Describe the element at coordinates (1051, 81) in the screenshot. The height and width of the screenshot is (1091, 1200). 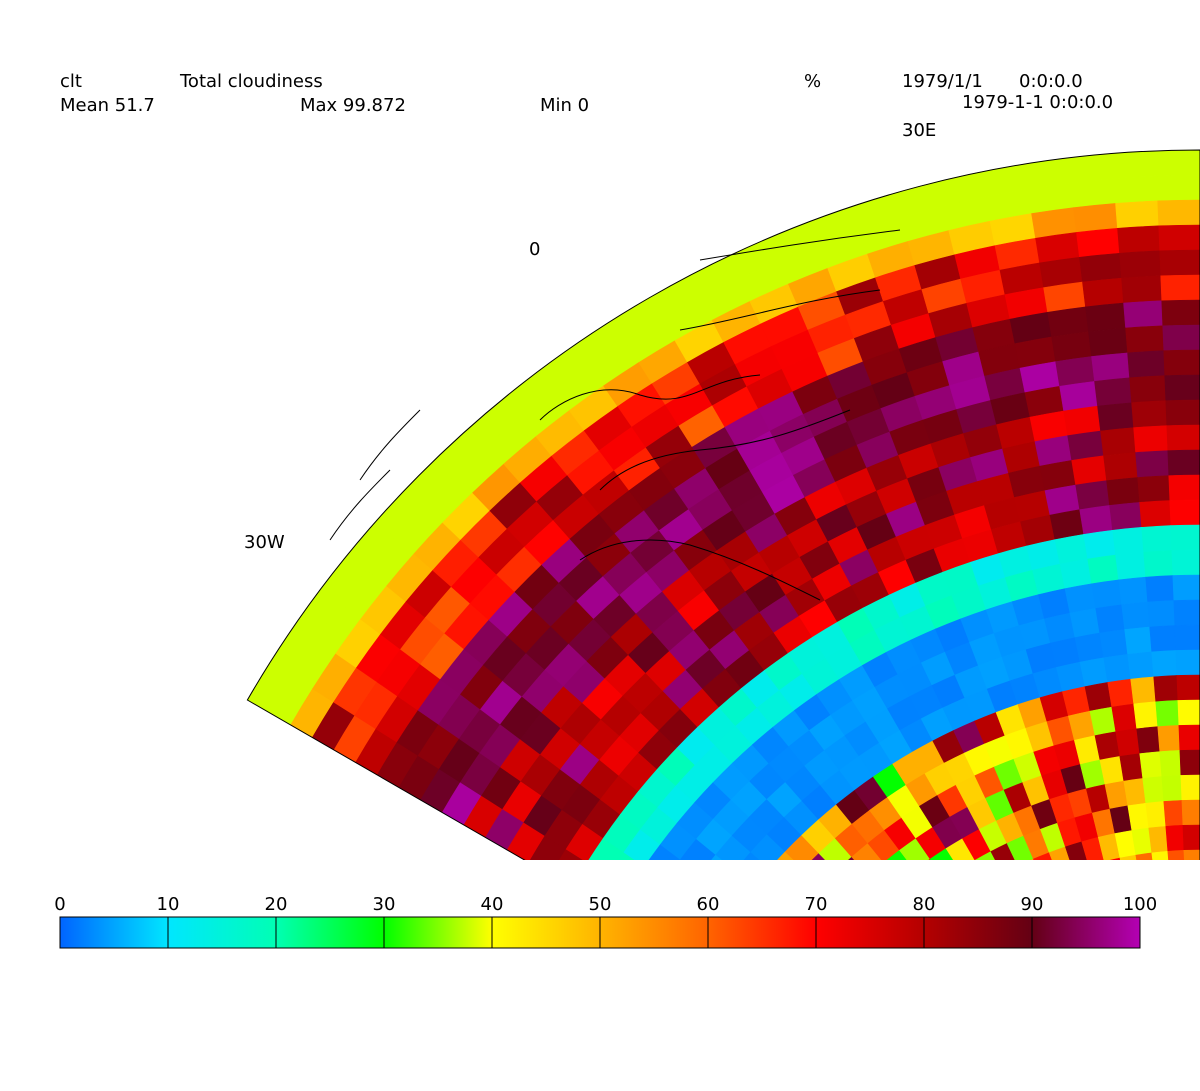
I see `time-label: 0:0:0.0` at that location.